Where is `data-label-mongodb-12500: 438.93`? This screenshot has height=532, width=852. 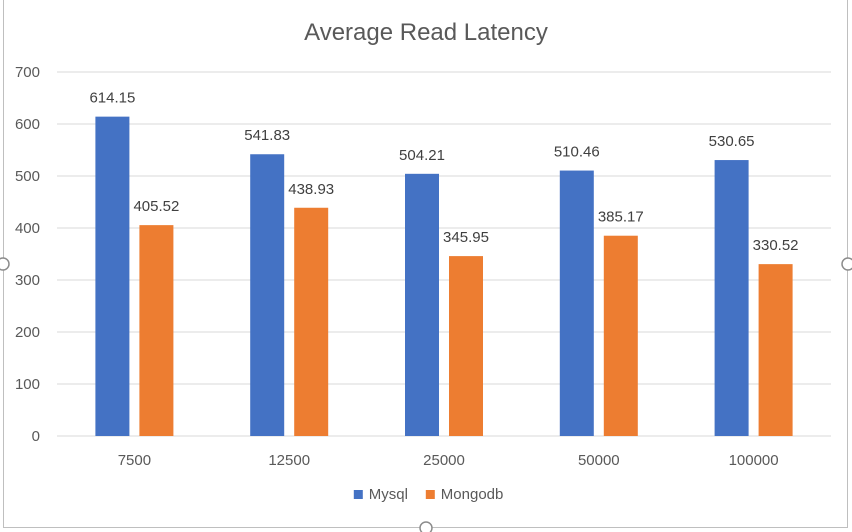
data-label-mongodb-12500: 438.93 is located at coordinates (311, 189).